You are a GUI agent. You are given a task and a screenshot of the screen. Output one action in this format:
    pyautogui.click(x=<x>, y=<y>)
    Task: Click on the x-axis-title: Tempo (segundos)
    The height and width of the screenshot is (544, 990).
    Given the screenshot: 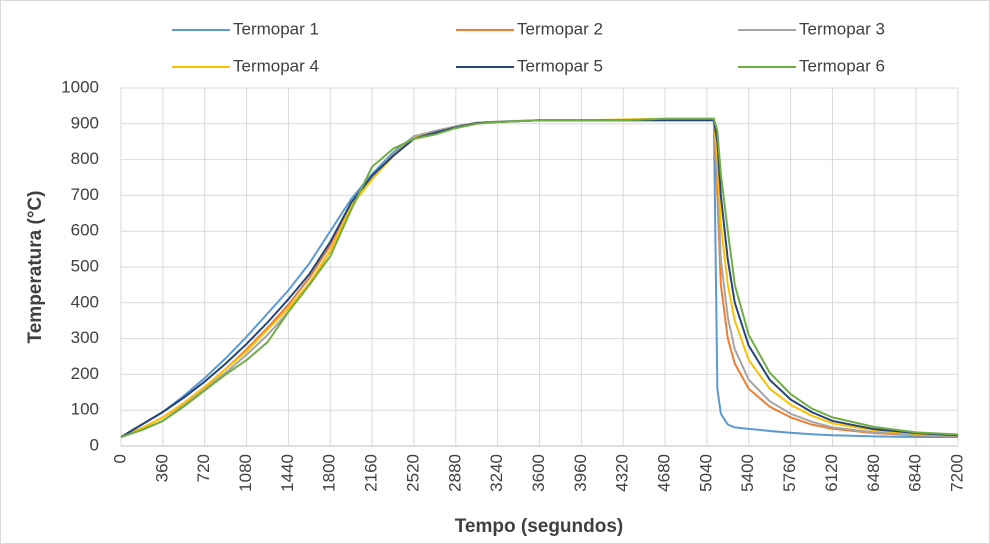 What is the action you would take?
    pyautogui.click(x=539, y=526)
    